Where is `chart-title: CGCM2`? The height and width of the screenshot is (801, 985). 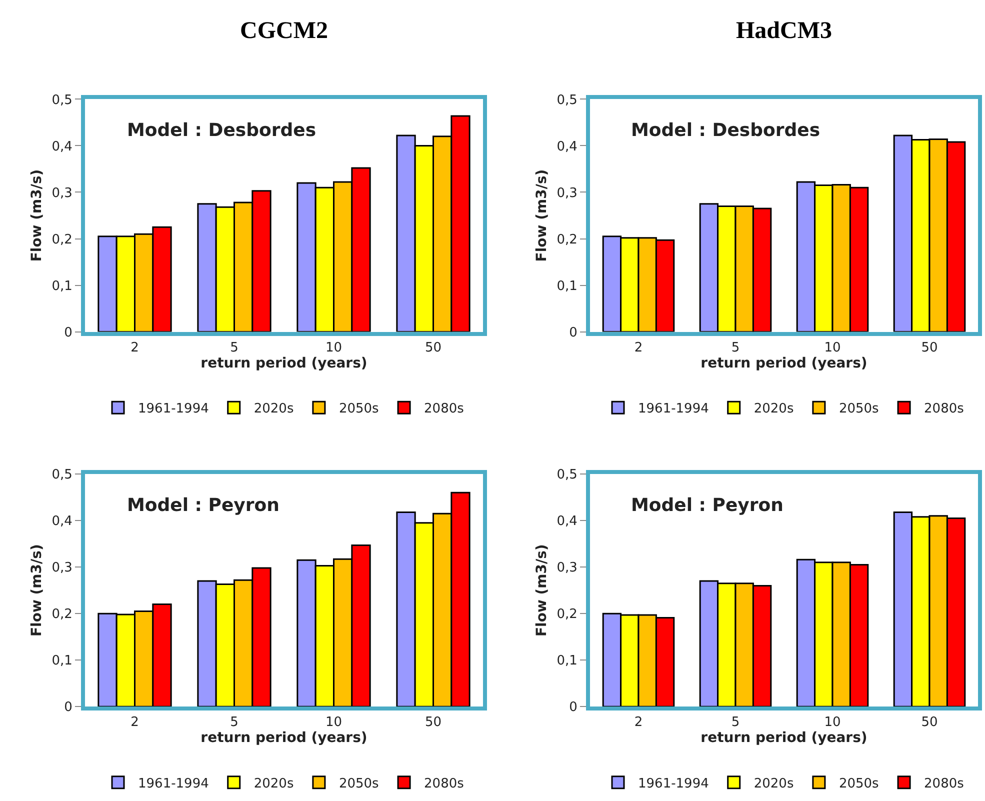
chart-title: CGCM2 is located at coordinates (284, 31).